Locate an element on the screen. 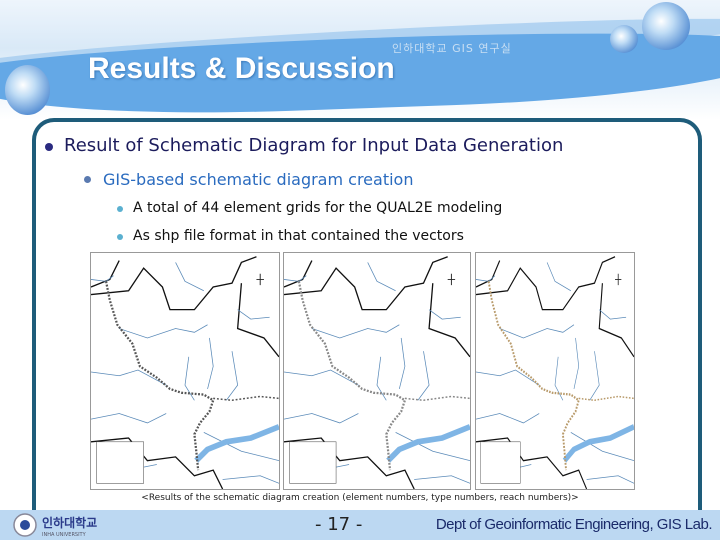  bullet-level2: GIS-based schematic diagram creation is located at coordinates (258, 179).